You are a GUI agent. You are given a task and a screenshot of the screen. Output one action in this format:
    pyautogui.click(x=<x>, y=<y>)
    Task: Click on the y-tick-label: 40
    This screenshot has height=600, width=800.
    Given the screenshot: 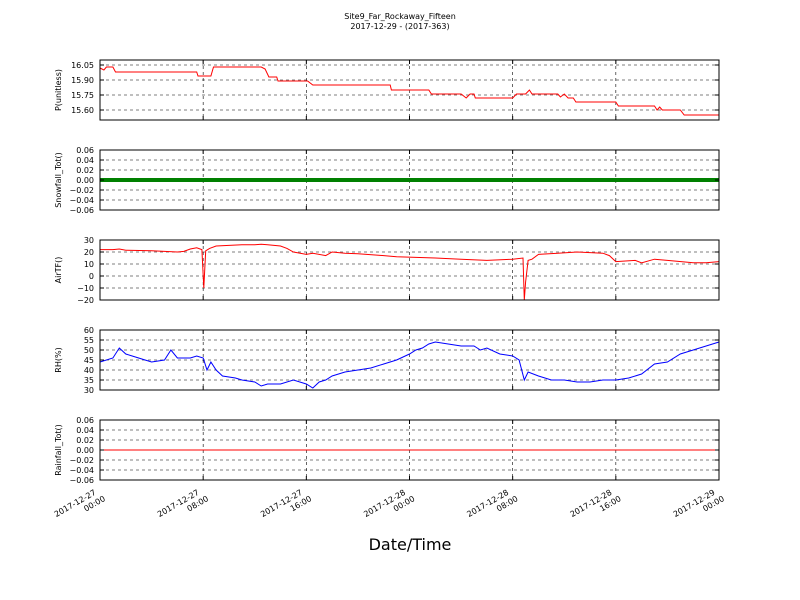 What is the action you would take?
    pyautogui.click(x=89, y=370)
    